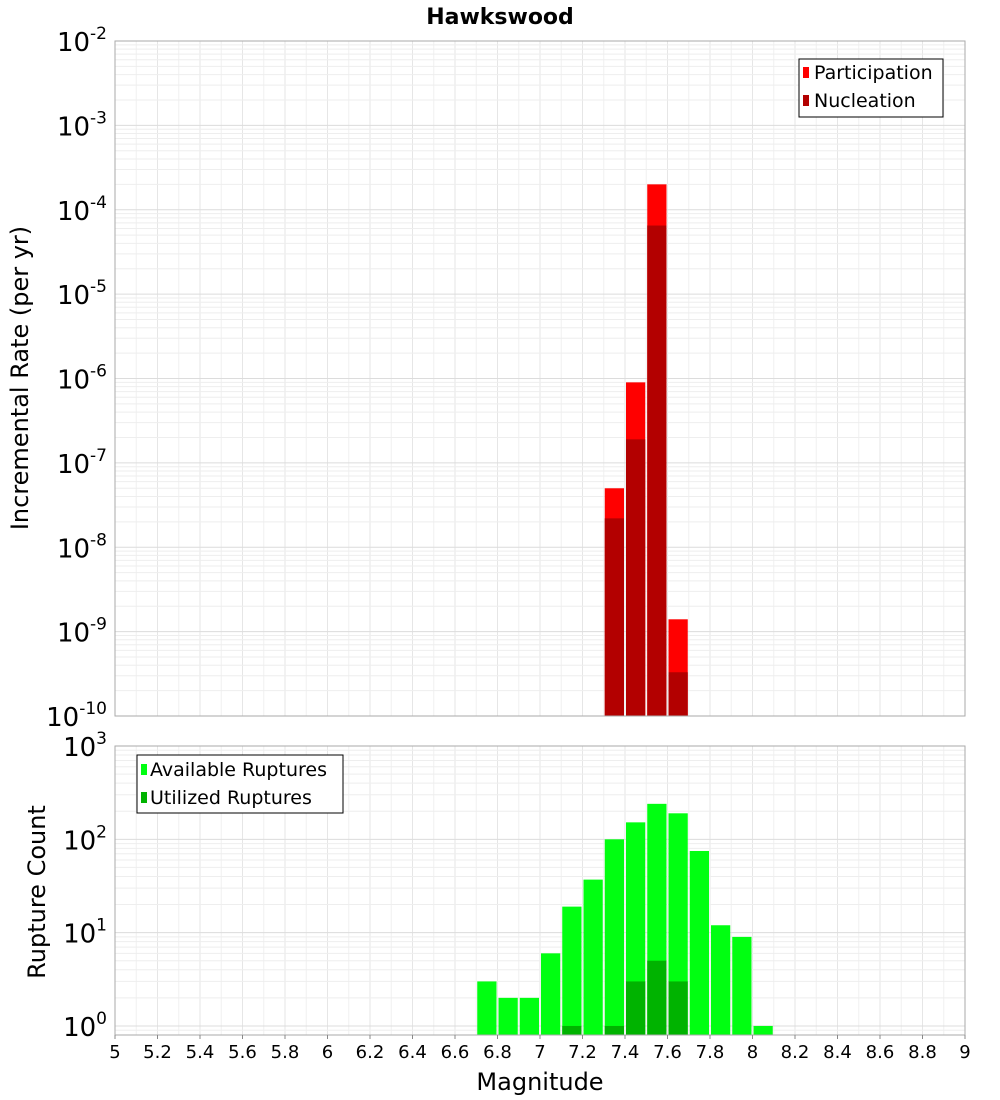 The image size is (1000, 1100). I want to click on x-tick-label: 7.8, so click(710, 1052).